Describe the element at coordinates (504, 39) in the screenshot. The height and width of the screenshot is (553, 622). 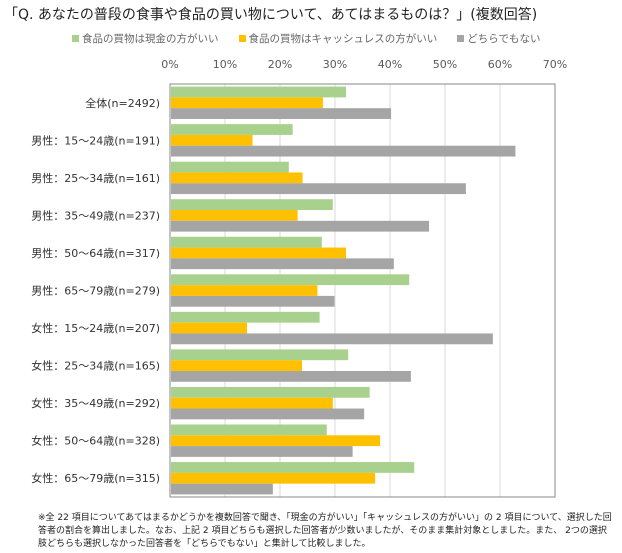
I see `legend-label: どちらでもない` at that location.